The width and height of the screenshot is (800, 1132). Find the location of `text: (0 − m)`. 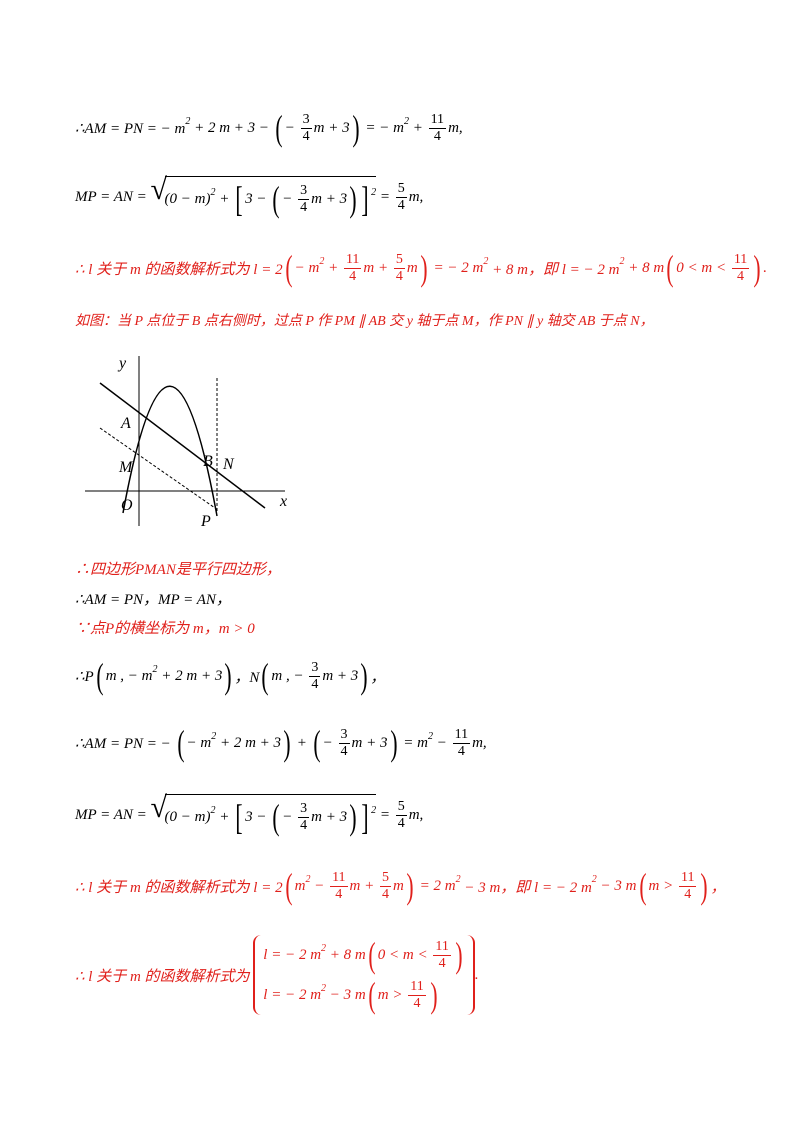

text: (0 − m) is located at coordinates (187, 816).